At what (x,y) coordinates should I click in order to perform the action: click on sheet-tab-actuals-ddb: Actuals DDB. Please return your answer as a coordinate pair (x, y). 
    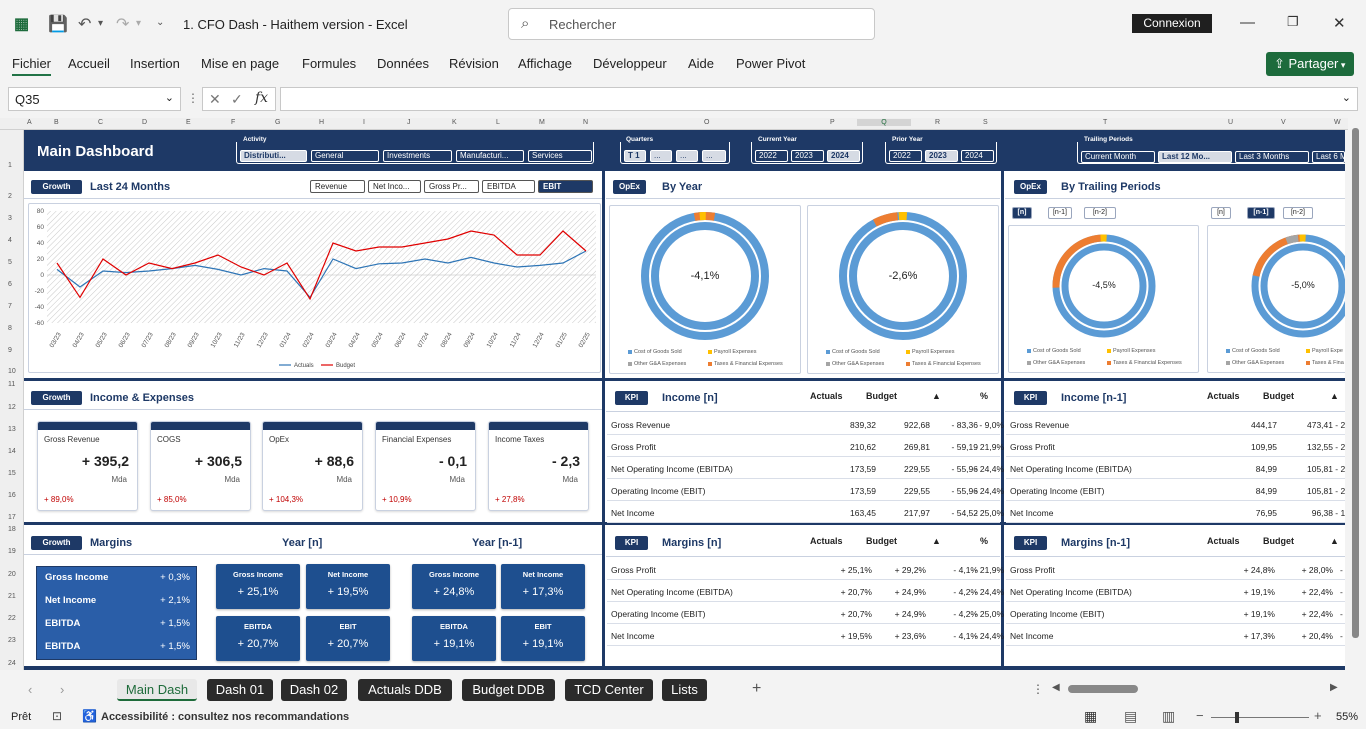
    Looking at the image, I should click on (405, 690).